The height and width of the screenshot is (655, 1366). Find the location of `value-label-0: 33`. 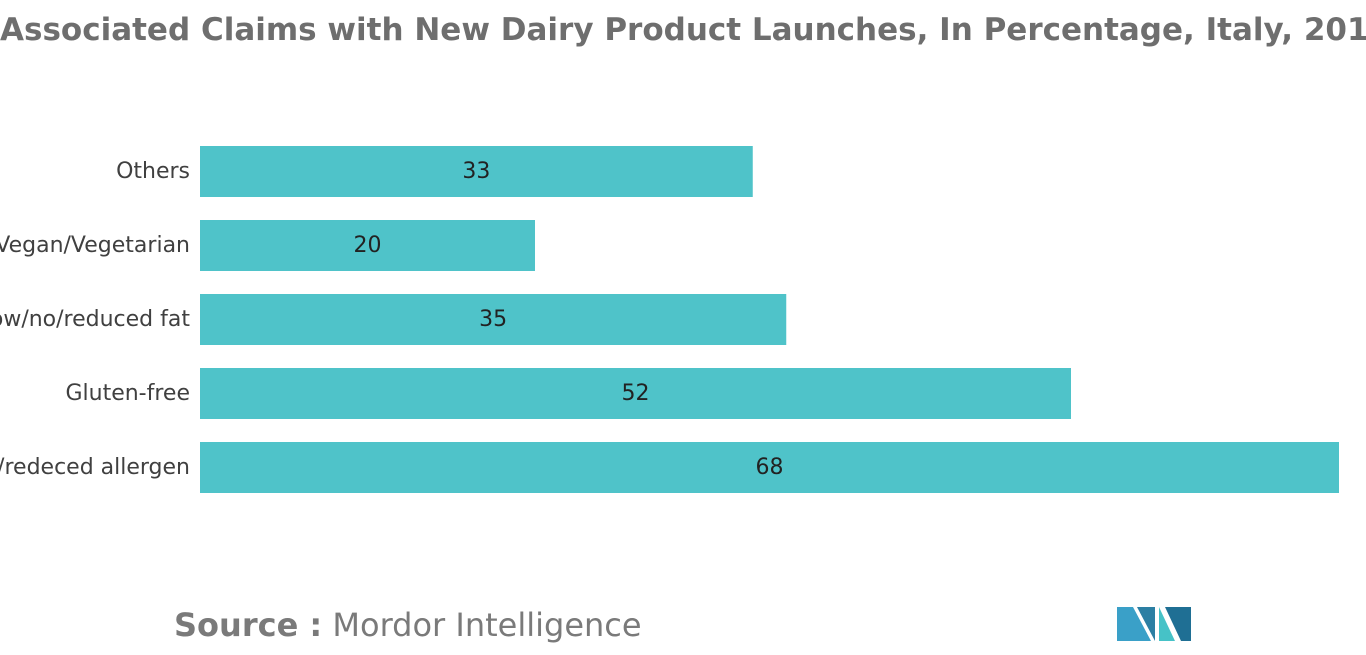

value-label-0: 33 is located at coordinates (476, 171).